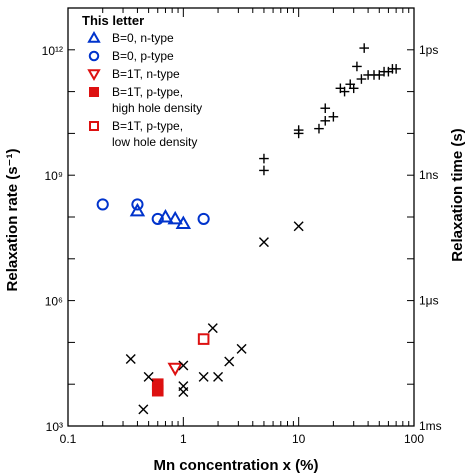 The height and width of the screenshot is (475, 474). I want to click on legend-label: high hole density, so click(157, 108).